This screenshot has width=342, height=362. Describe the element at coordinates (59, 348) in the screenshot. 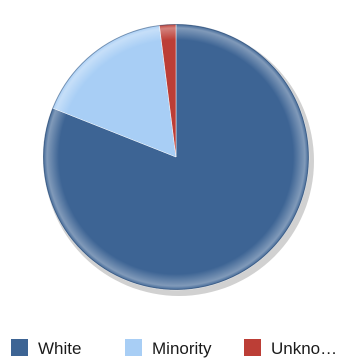

I see `legend-label-0: White` at that location.